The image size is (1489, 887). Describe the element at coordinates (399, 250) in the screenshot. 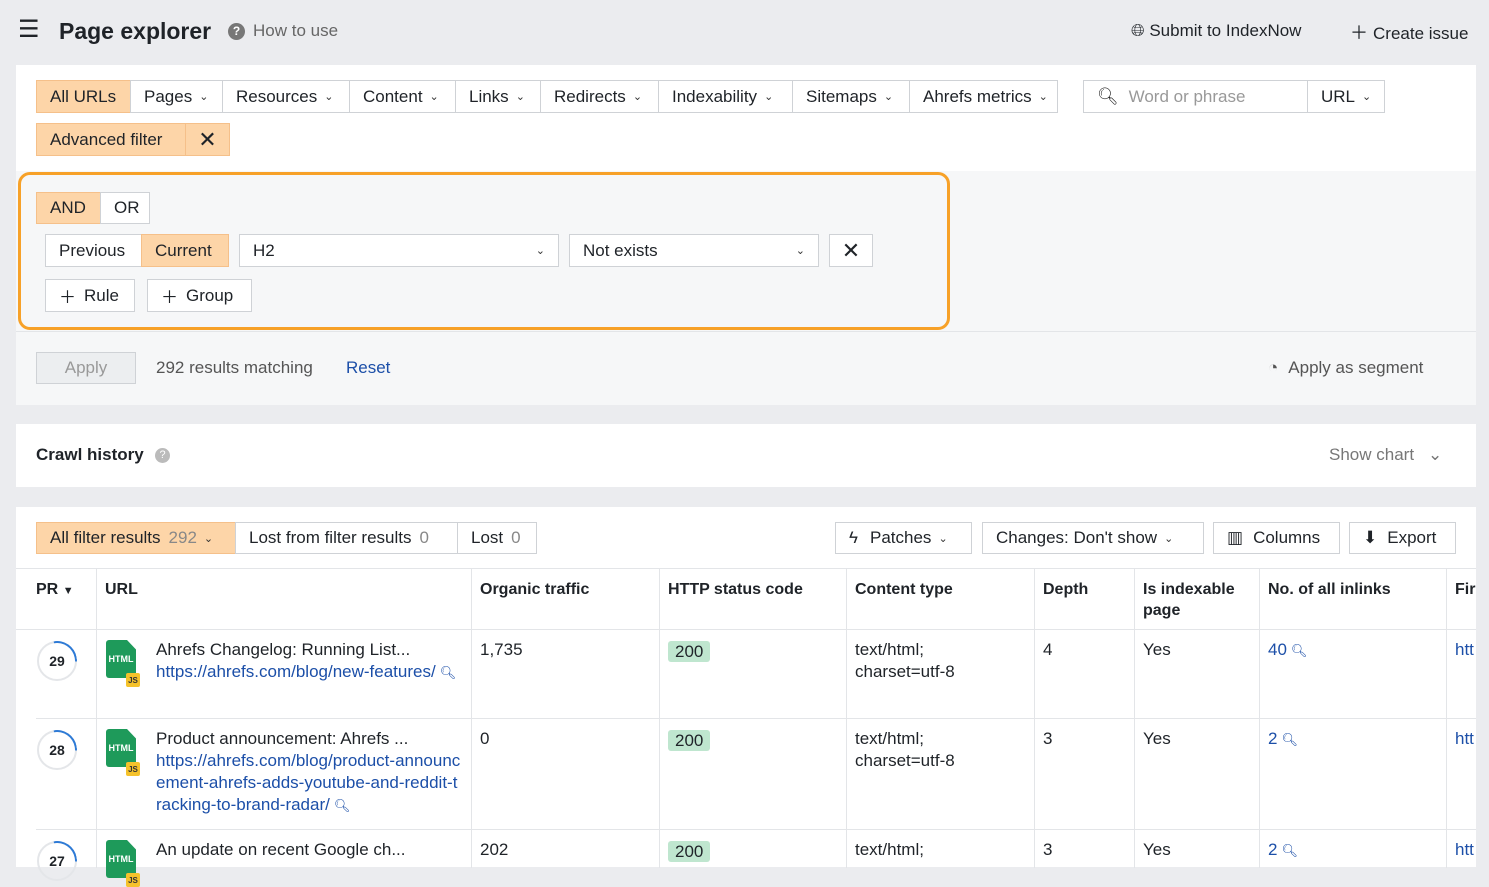

I see `field-dropdown: H2 ⌄` at that location.